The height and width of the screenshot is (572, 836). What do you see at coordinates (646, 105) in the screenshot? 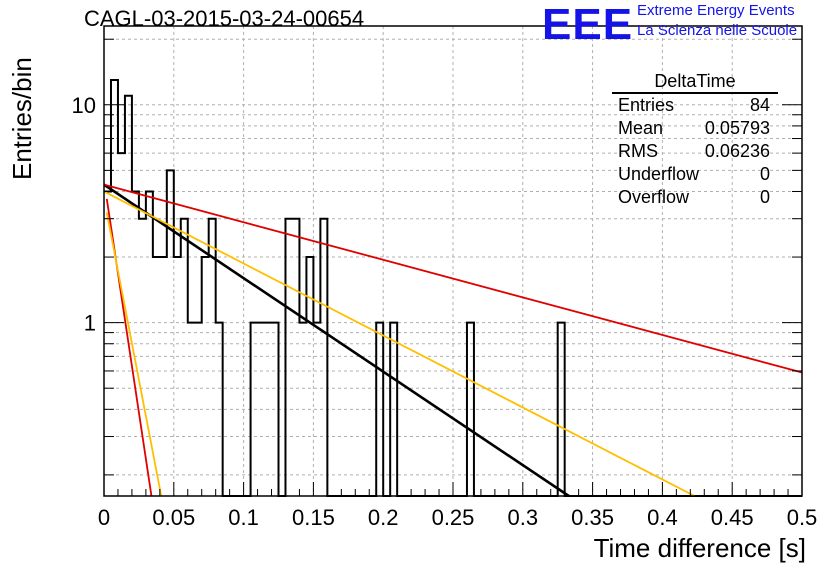
I see `stats-label: Entries` at bounding box center [646, 105].